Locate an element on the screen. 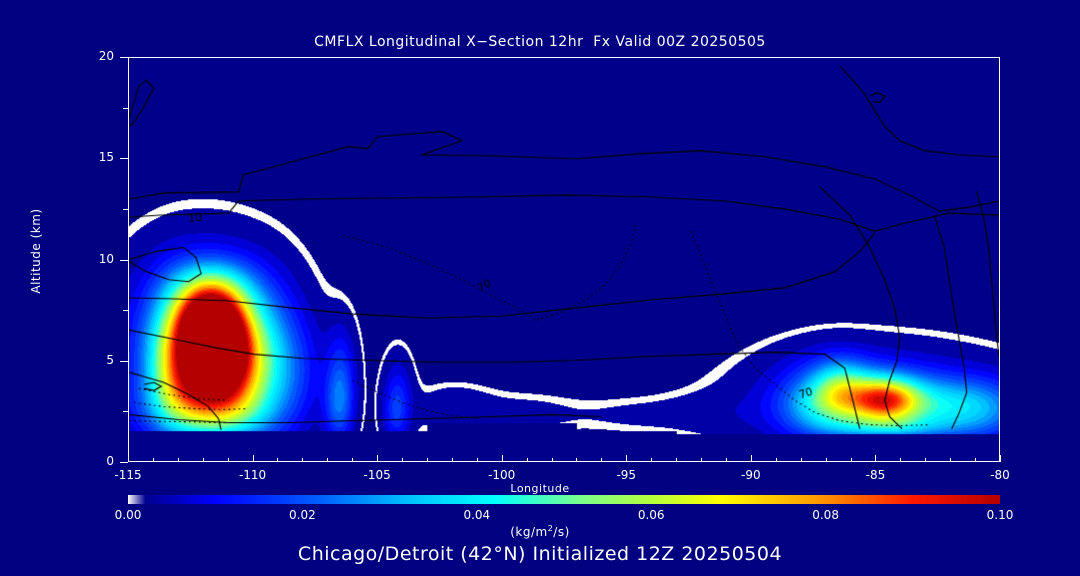 Image resolution: width=1080 pixels, height=576 pixels. x-axis-tick-label: -90 is located at coordinates (751, 475).